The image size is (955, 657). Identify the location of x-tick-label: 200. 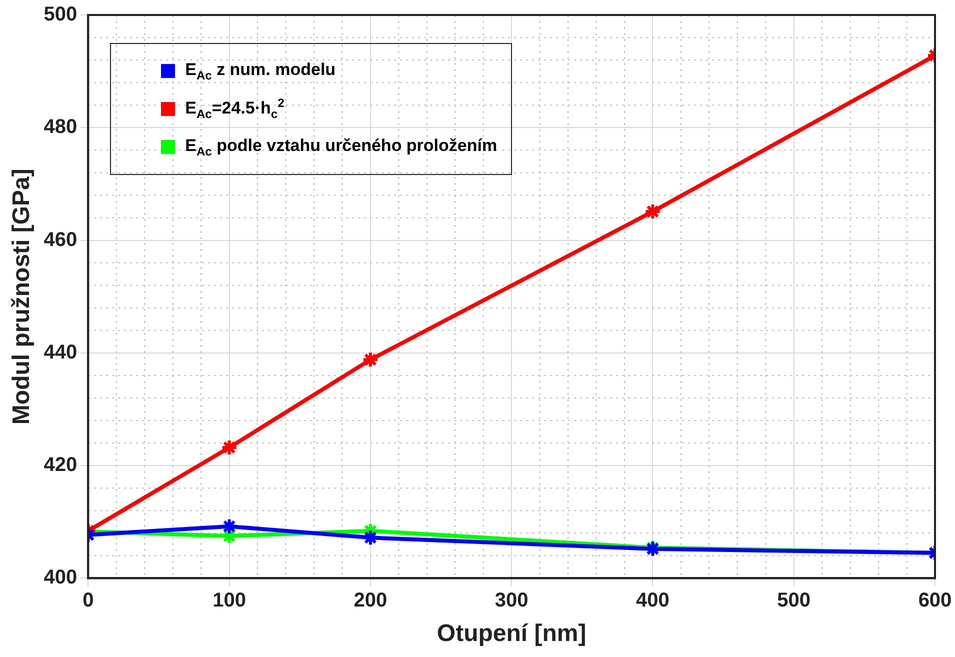
(371, 601).